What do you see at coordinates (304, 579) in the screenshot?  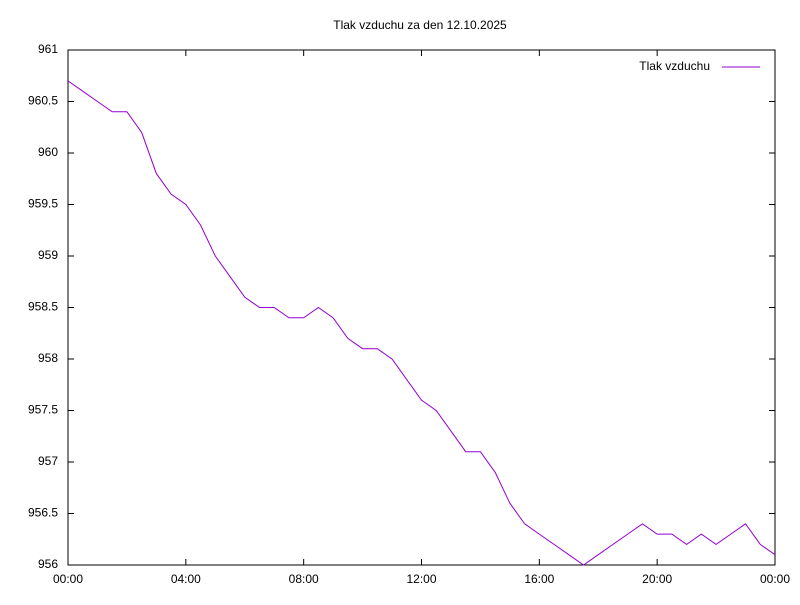 I see `x-tick-label: 08:00` at bounding box center [304, 579].